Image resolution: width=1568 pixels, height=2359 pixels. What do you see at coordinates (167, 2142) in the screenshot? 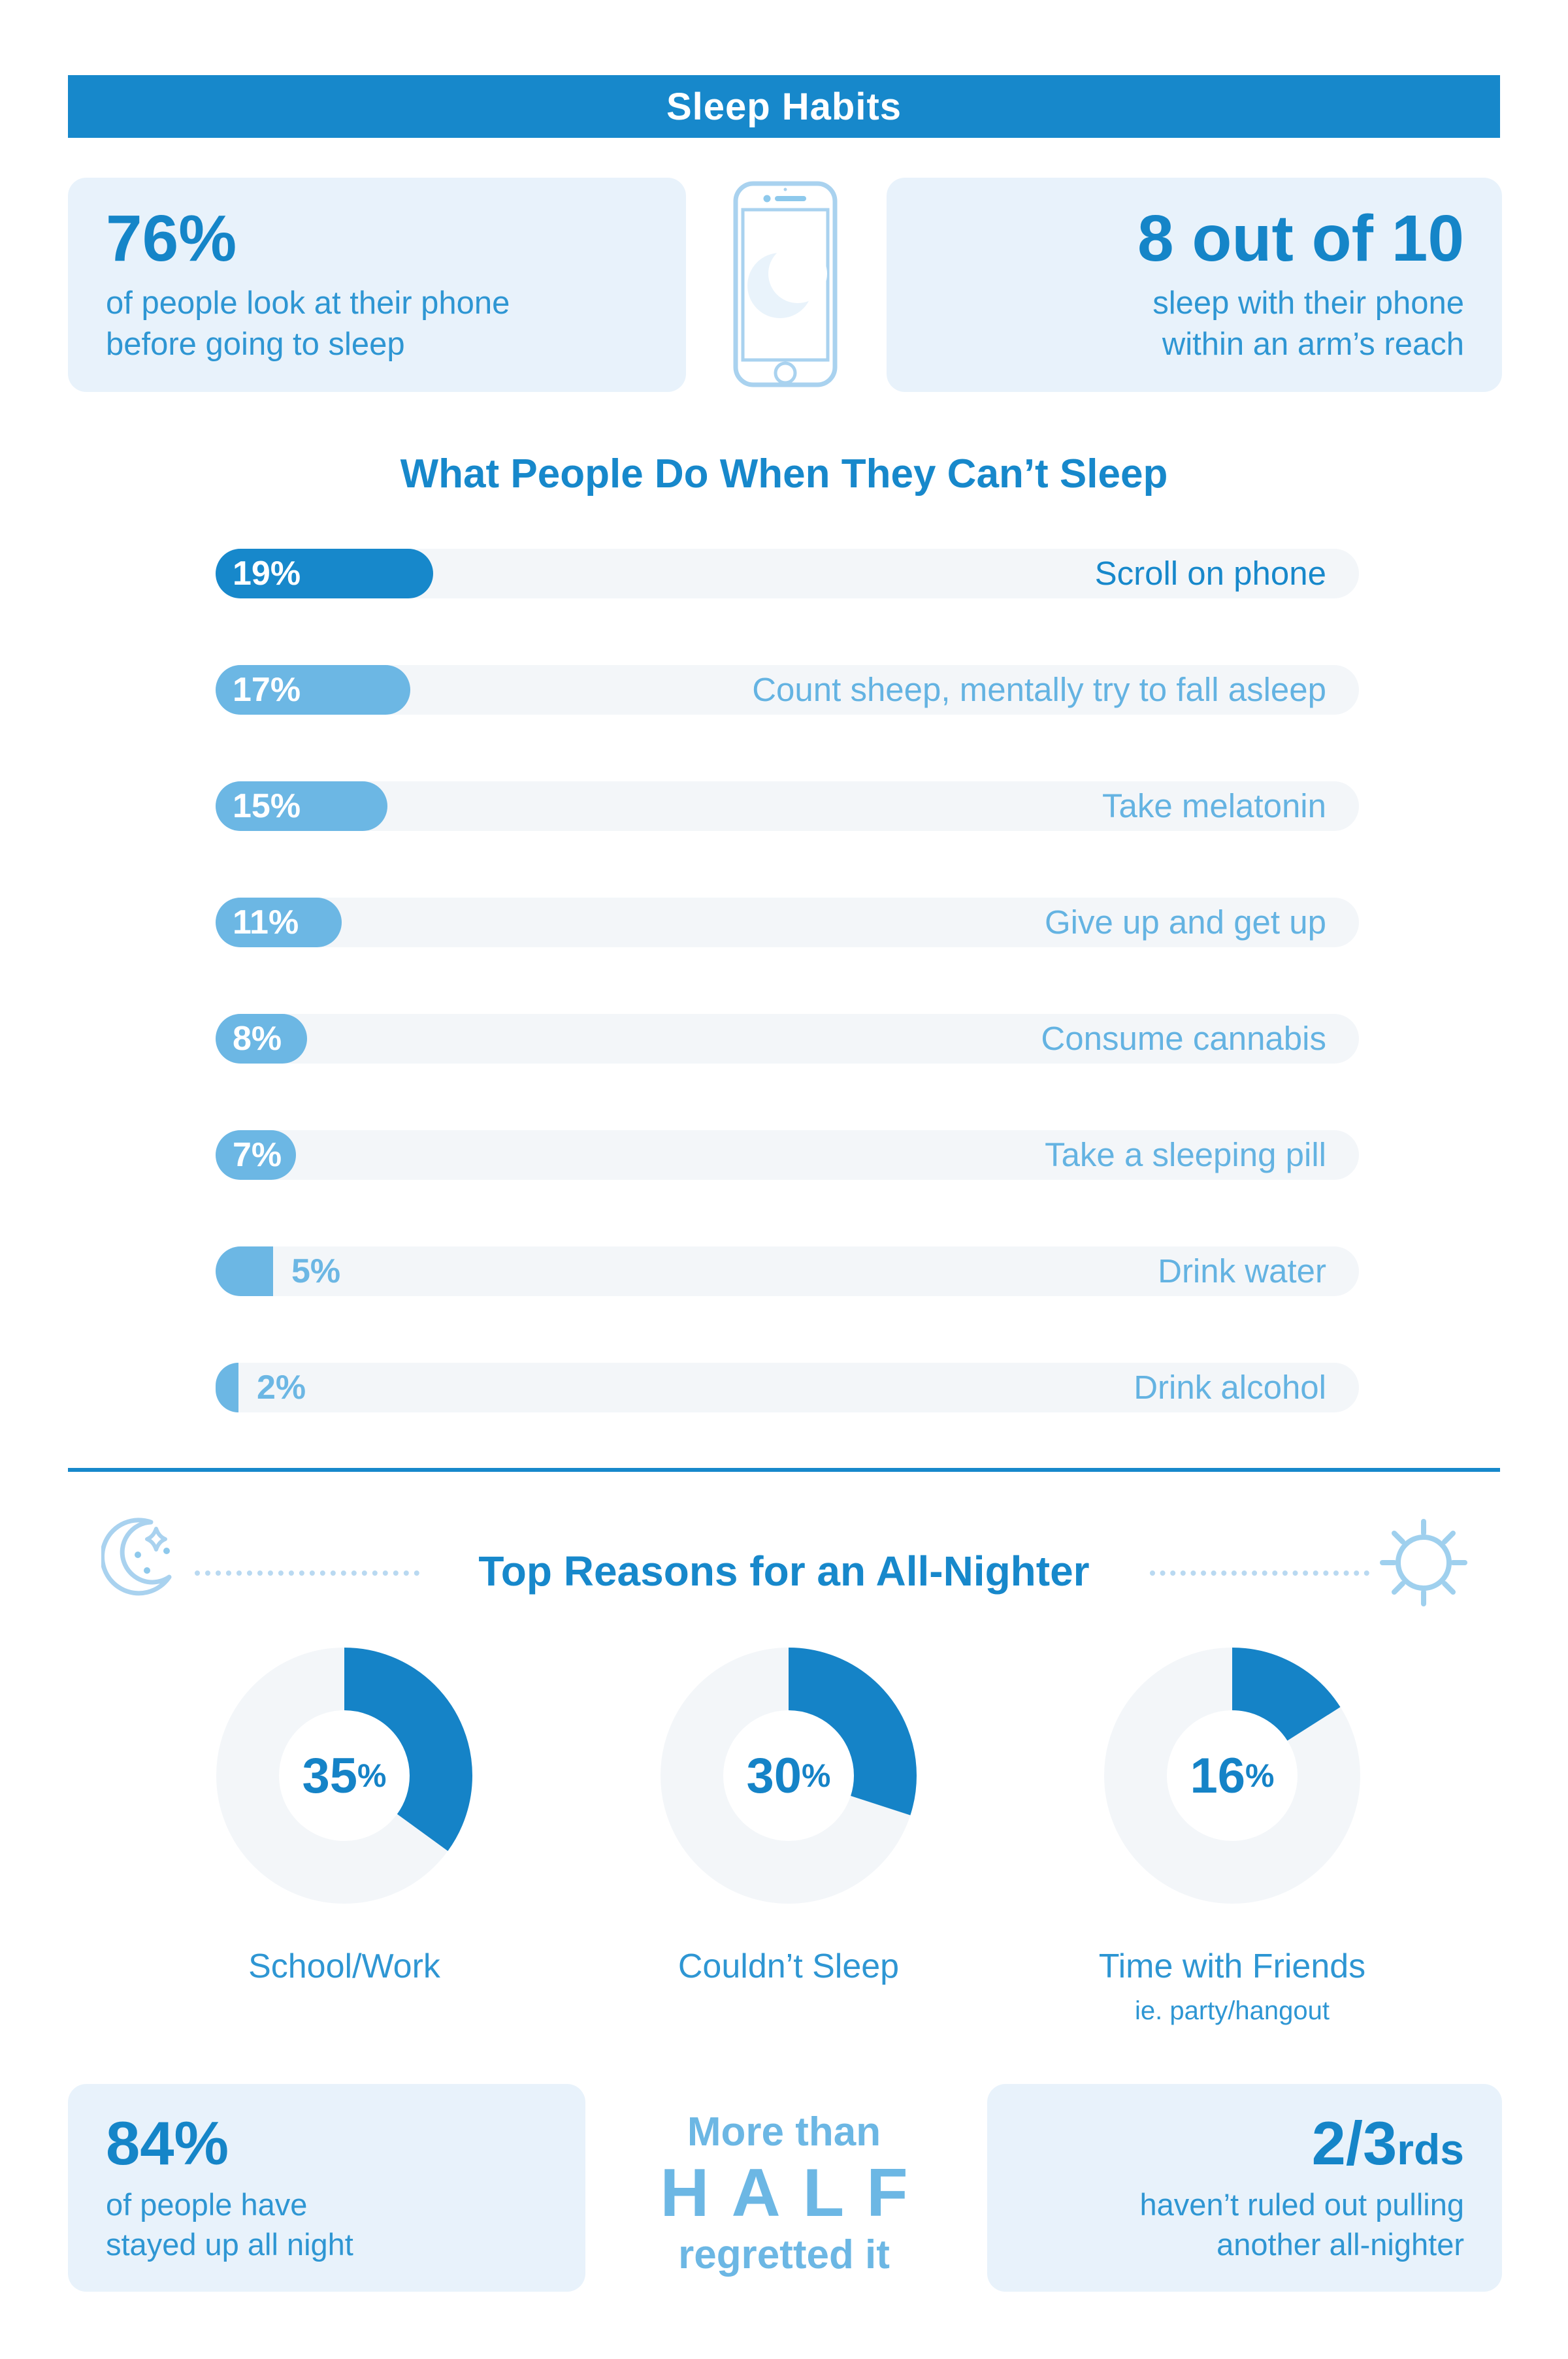
I see `stat-value: 84%` at bounding box center [167, 2142].